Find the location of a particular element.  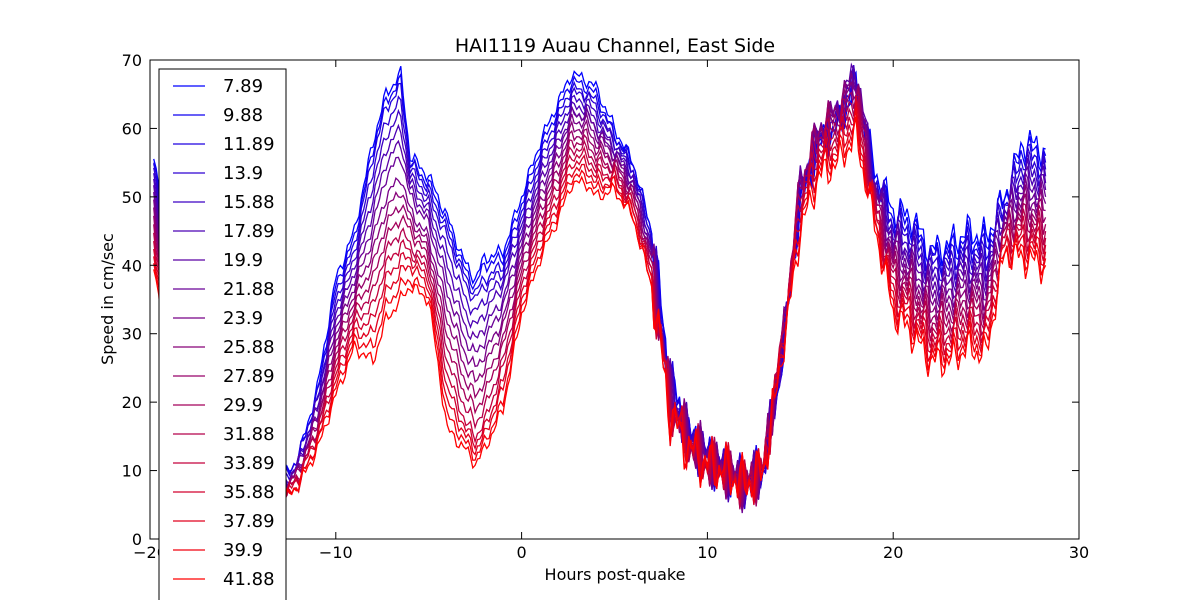

legend-label: 11.89 is located at coordinates (249, 144).